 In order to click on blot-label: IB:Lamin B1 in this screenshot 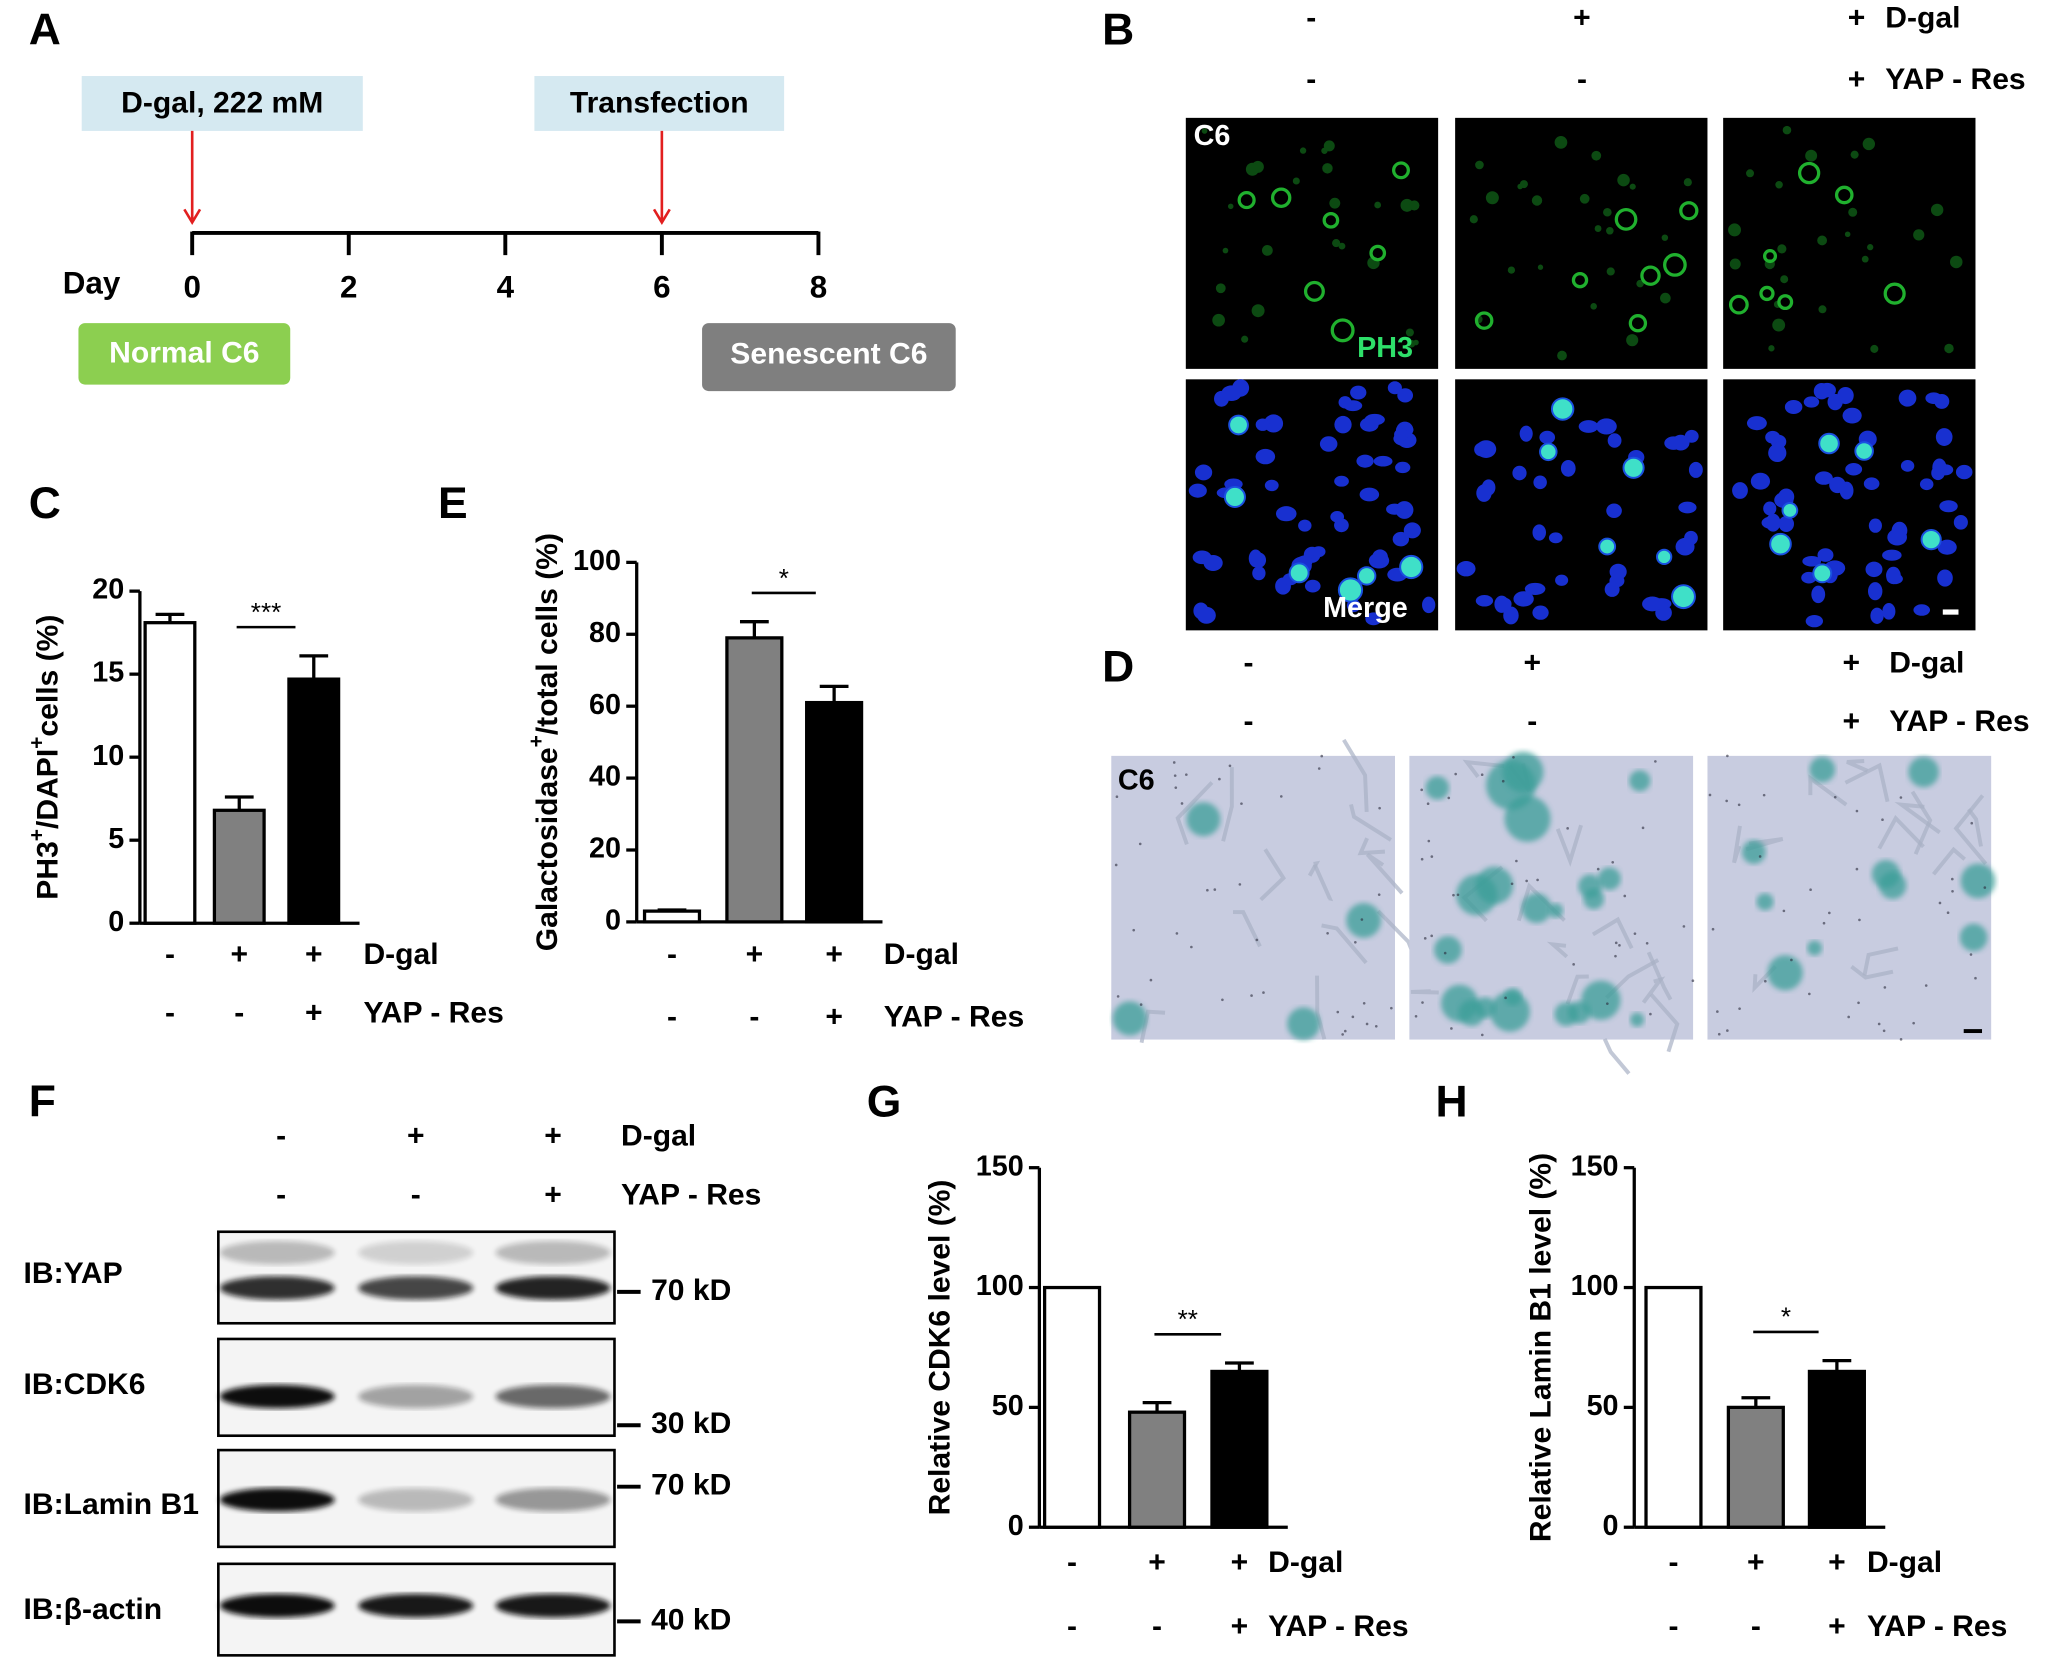, I will do `click(111, 1504)`.